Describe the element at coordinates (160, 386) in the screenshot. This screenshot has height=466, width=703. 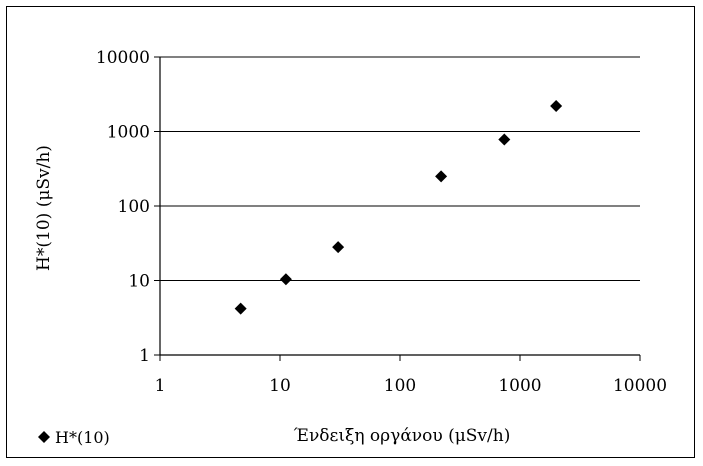
I see `x-tick-label-1: 1` at that location.